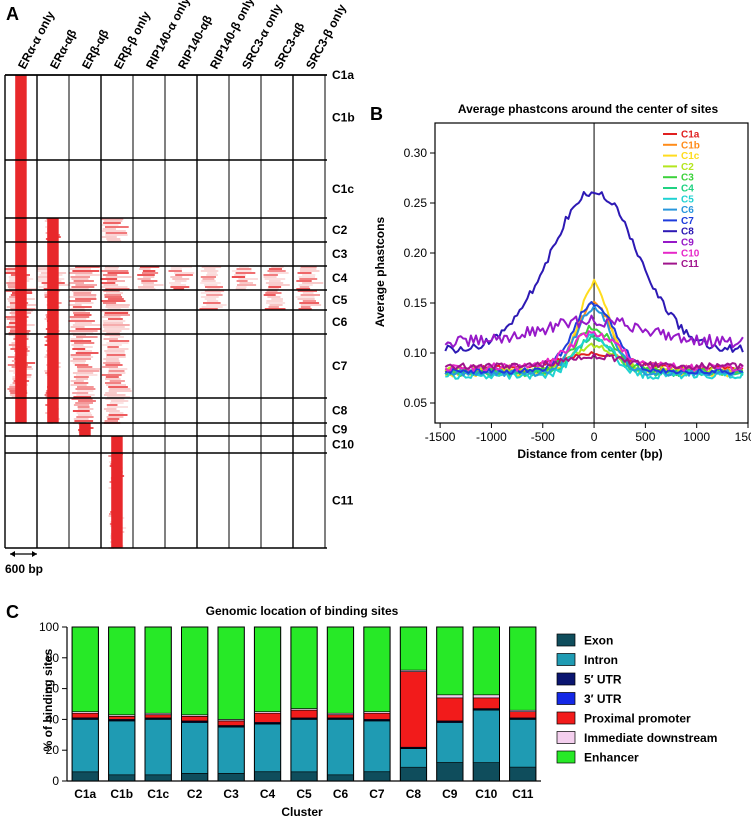  I want to click on scale-bar-label: 600 bp, so click(24, 569).